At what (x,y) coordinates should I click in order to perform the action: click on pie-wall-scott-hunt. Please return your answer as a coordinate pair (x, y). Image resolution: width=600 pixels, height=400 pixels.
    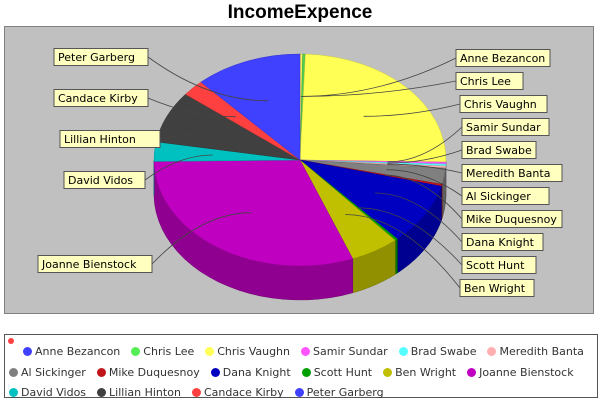
    Looking at the image, I should click on (396, 256).